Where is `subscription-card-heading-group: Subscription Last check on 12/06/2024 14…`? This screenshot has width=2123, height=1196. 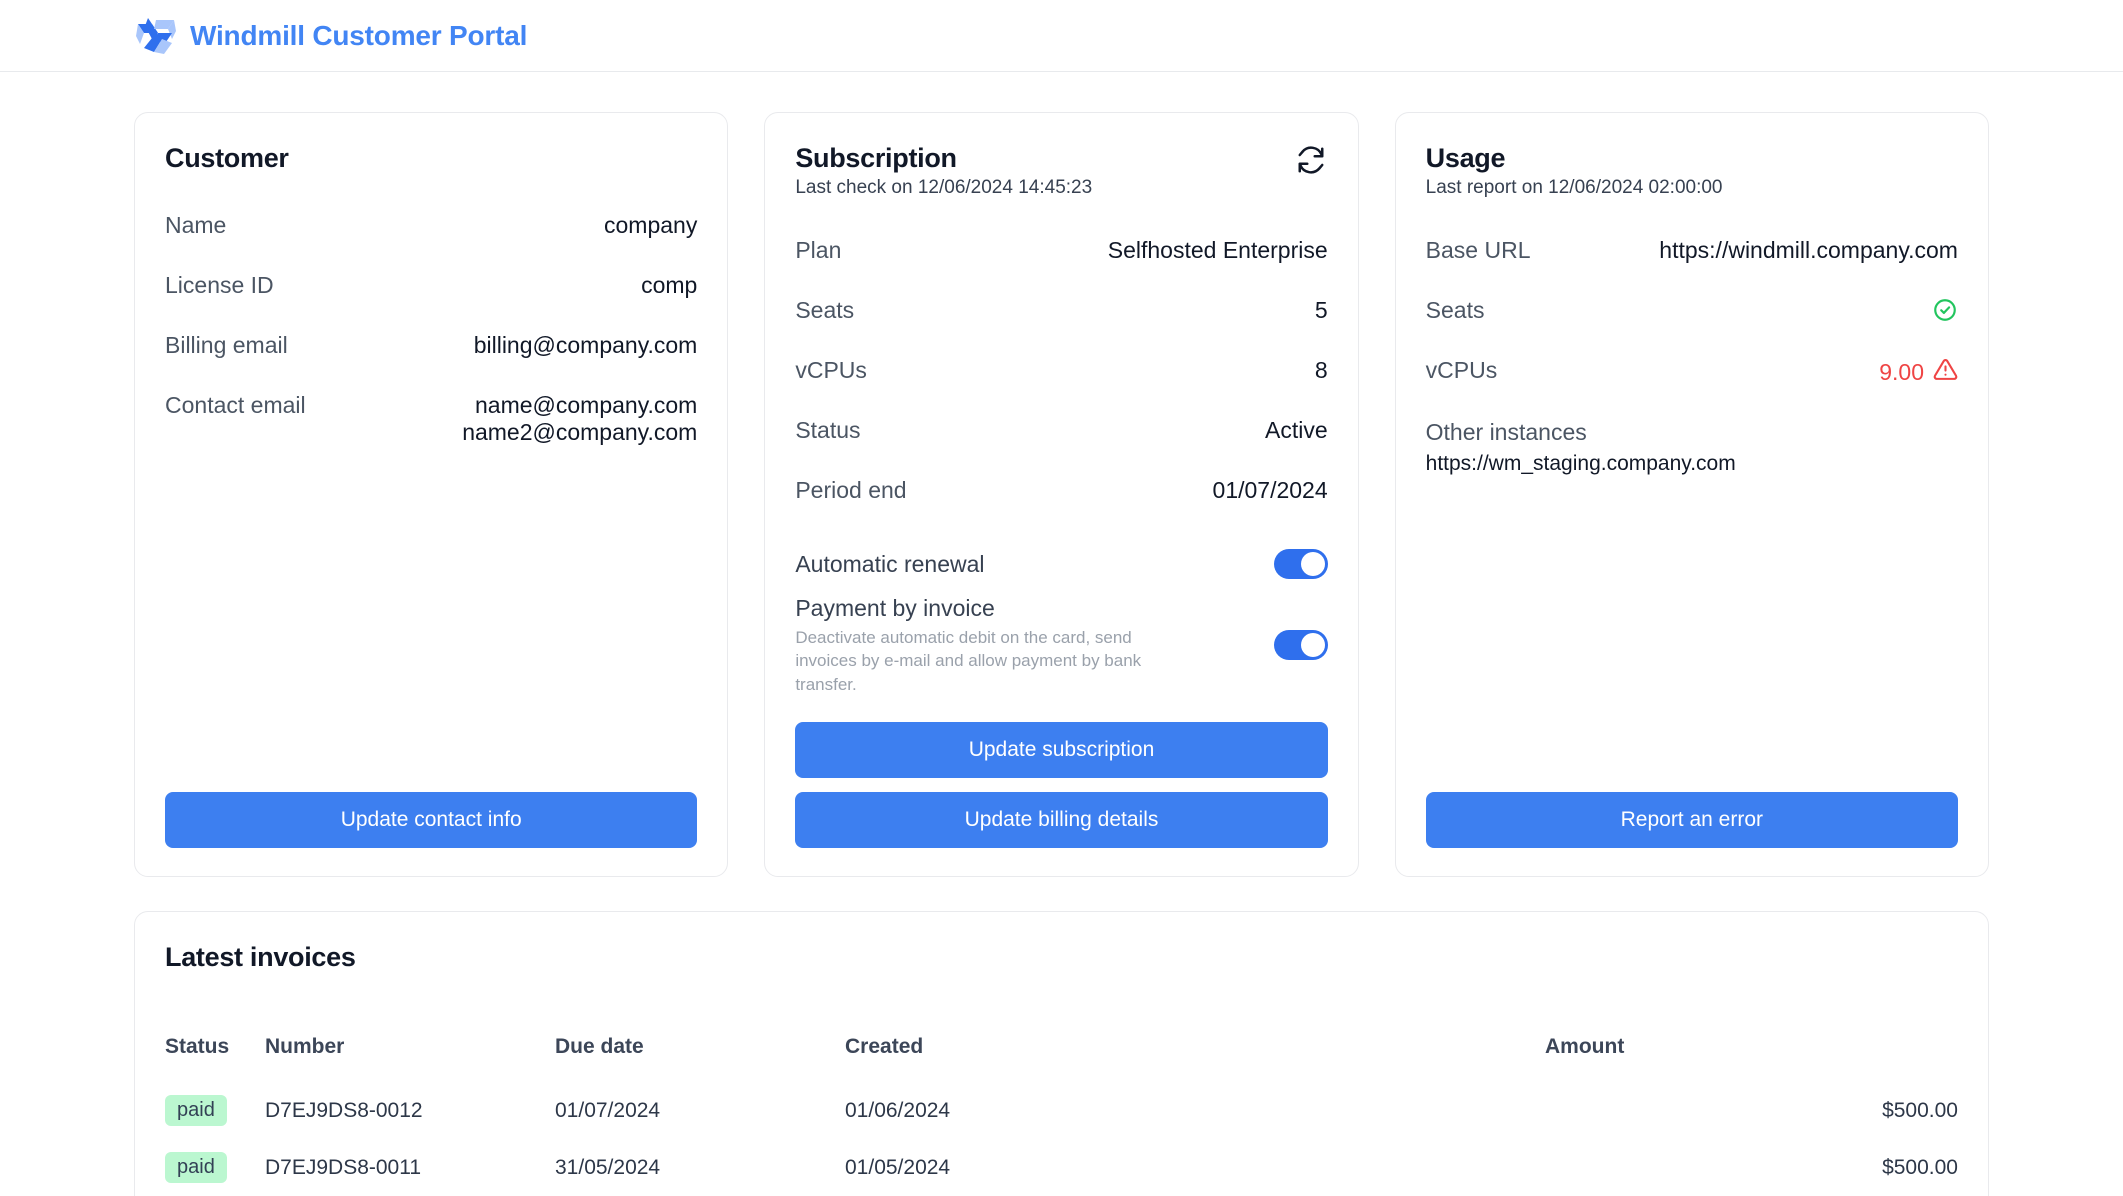
subscription-card-heading-group: Subscription Last check on 12/06/2024 14… is located at coordinates (943, 171).